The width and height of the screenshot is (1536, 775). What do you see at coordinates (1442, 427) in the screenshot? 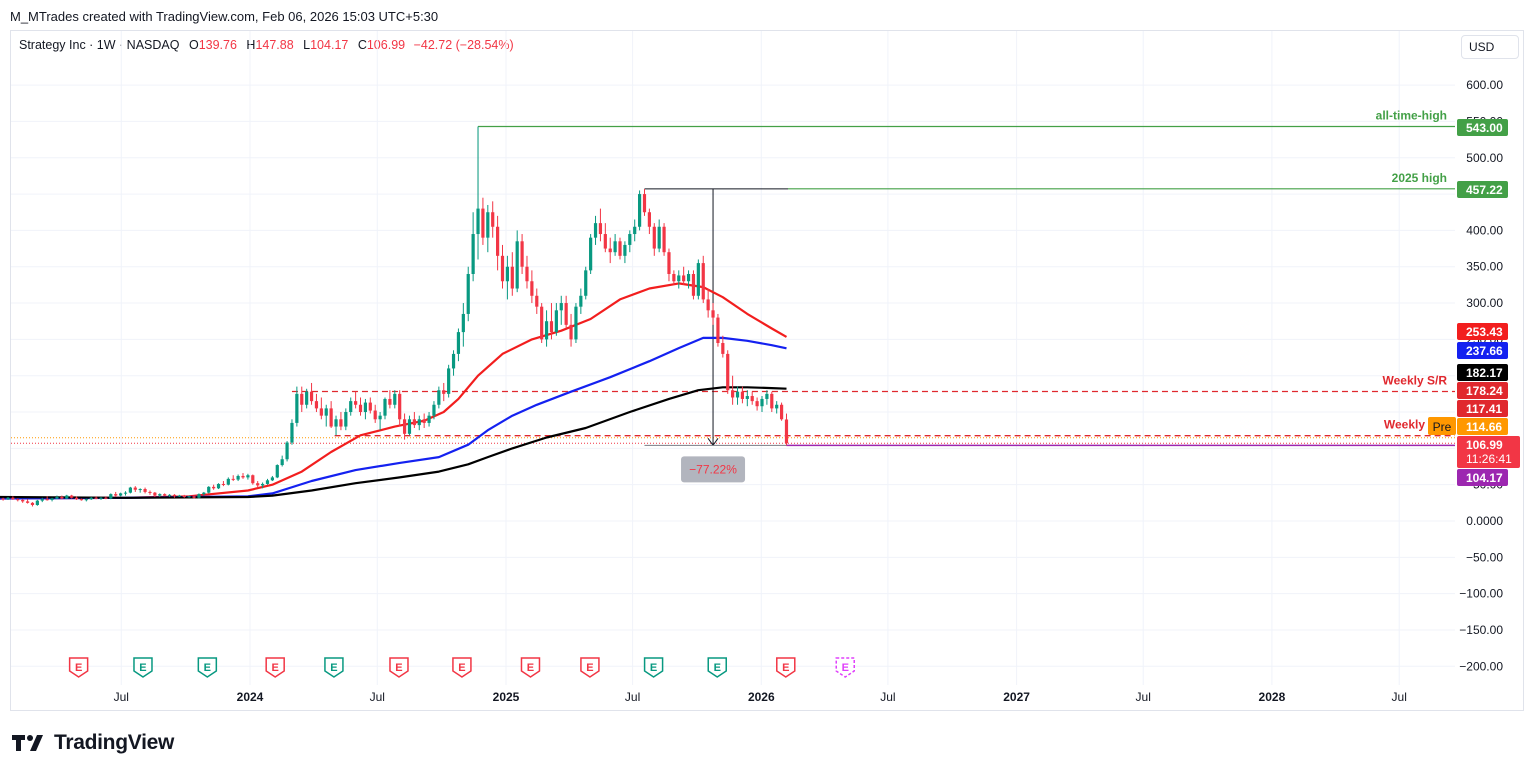
I see `pre-market-label: Pre` at bounding box center [1442, 427].